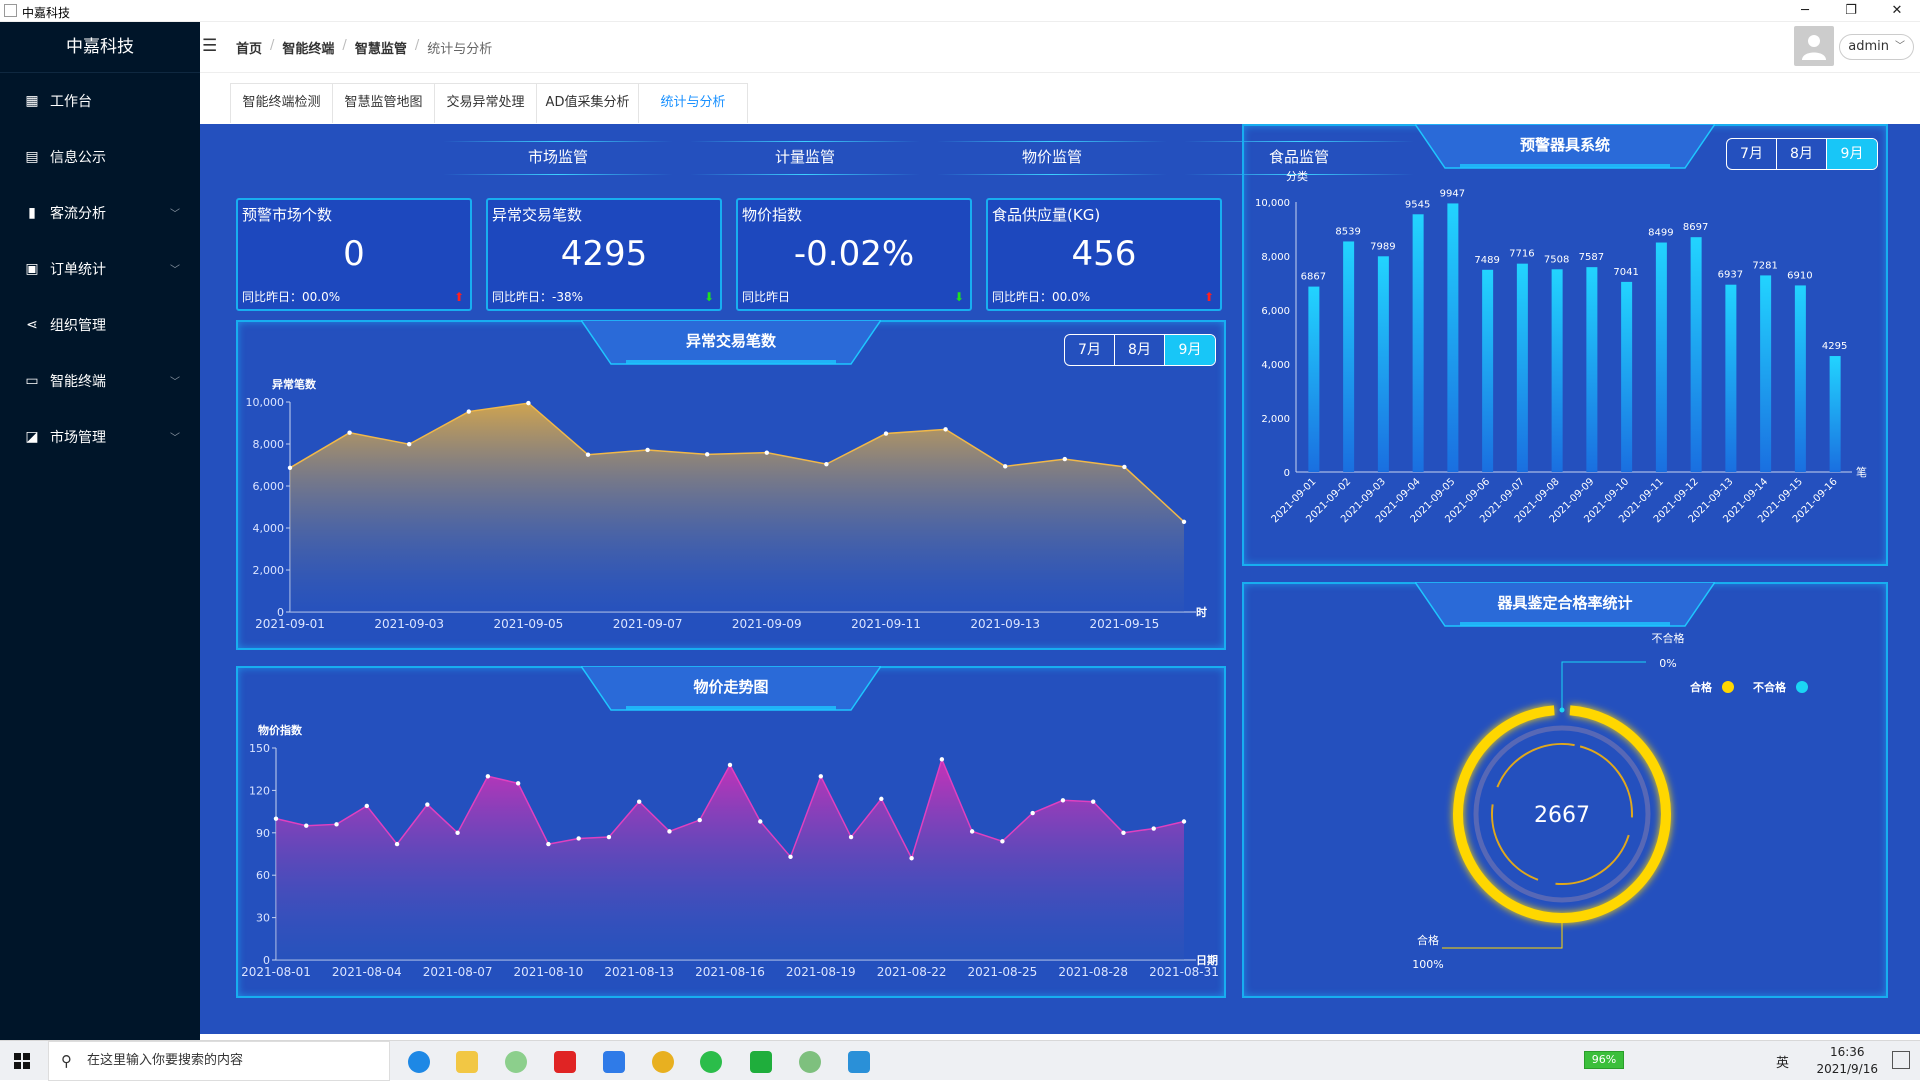  I want to click on sidebar-item-label: 组织管理, so click(78, 326).